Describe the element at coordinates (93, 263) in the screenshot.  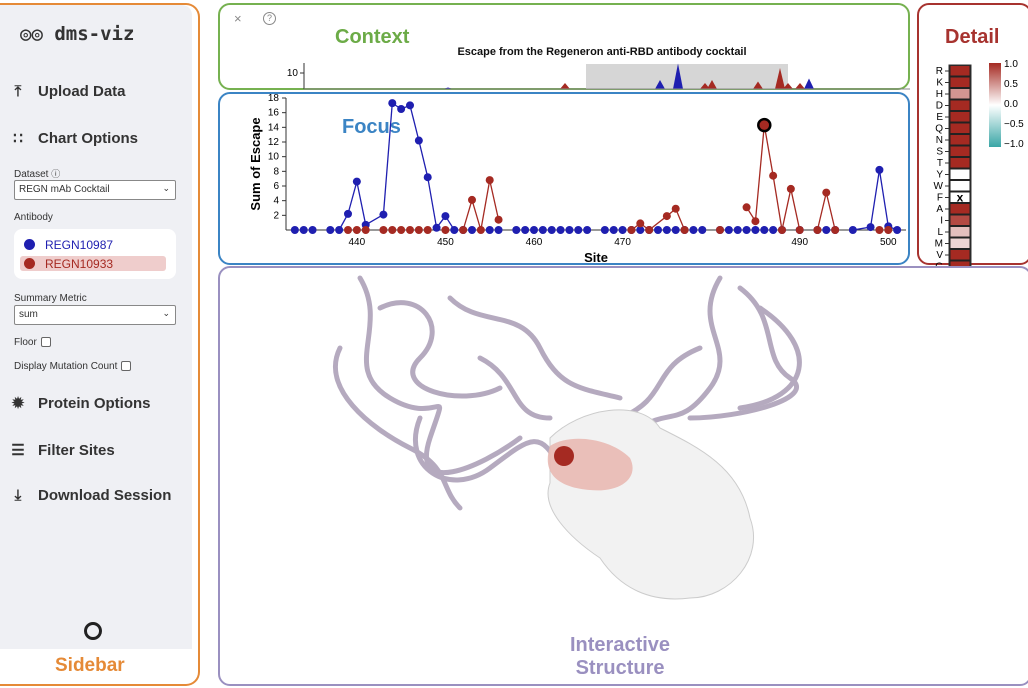
I see `antibody-item-regn10933: REGN10933` at that location.